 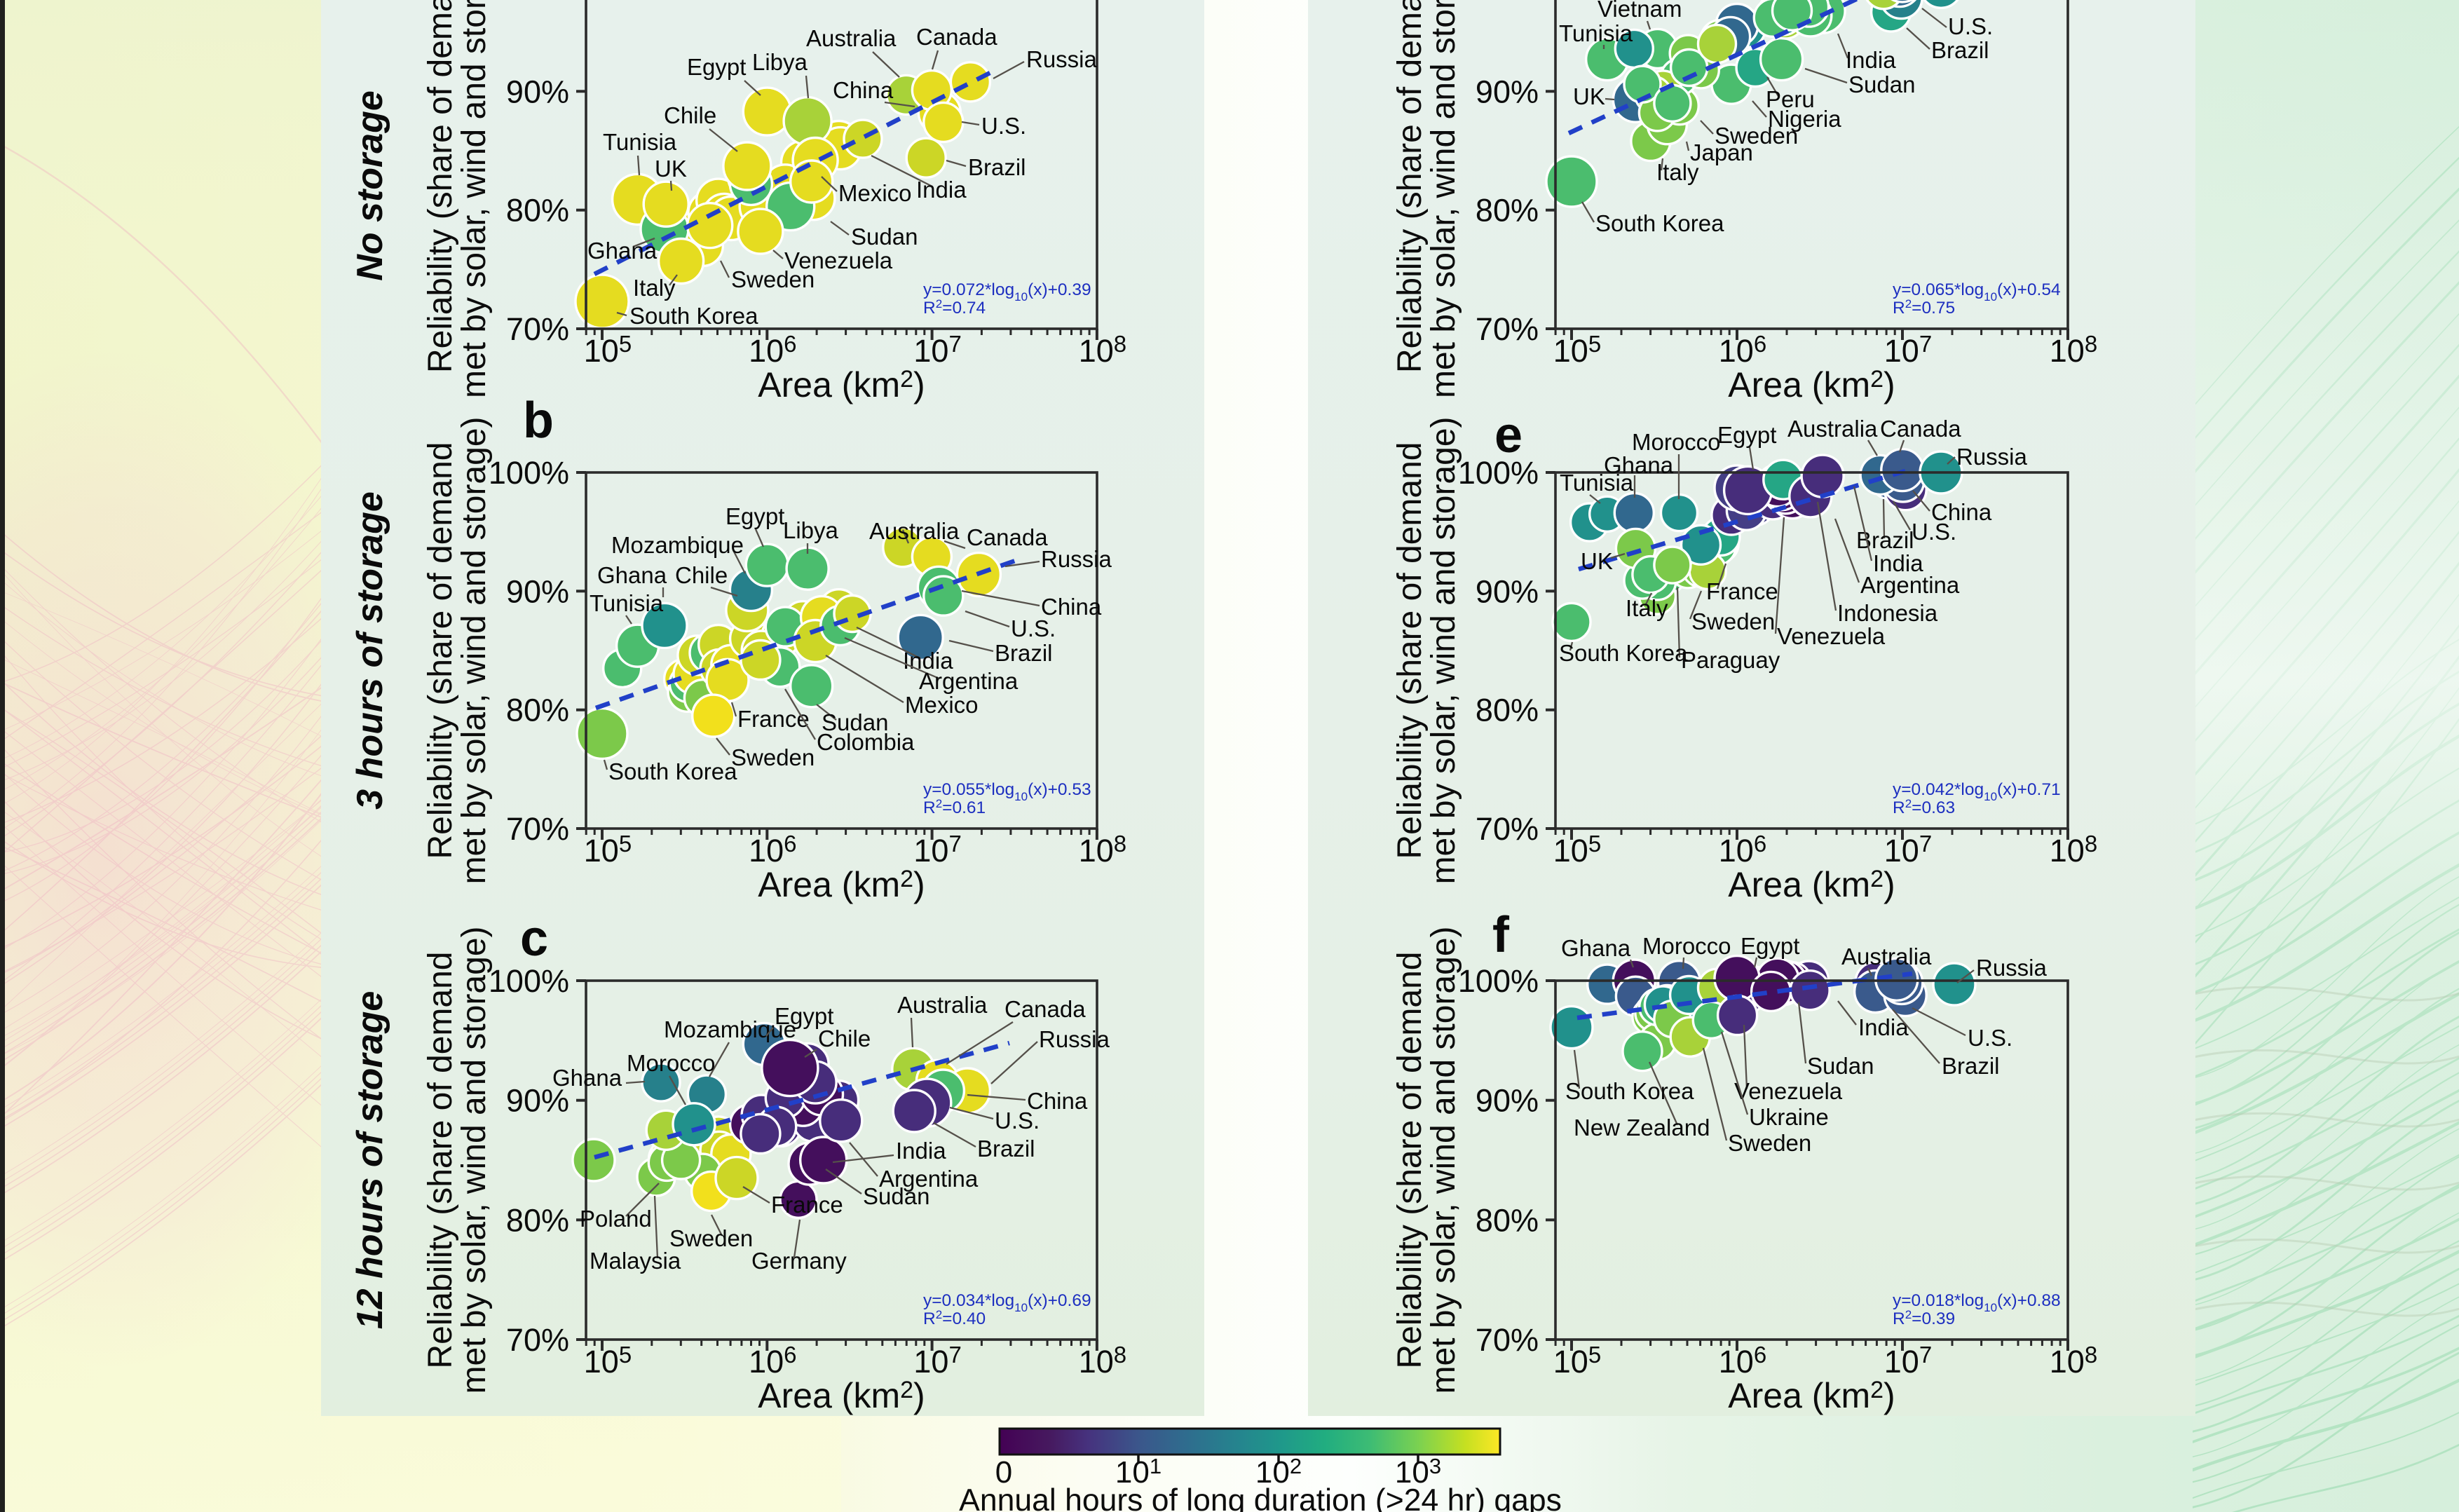 What do you see at coordinates (807, 1205) in the screenshot?
I see `svg-text: France` at bounding box center [807, 1205].